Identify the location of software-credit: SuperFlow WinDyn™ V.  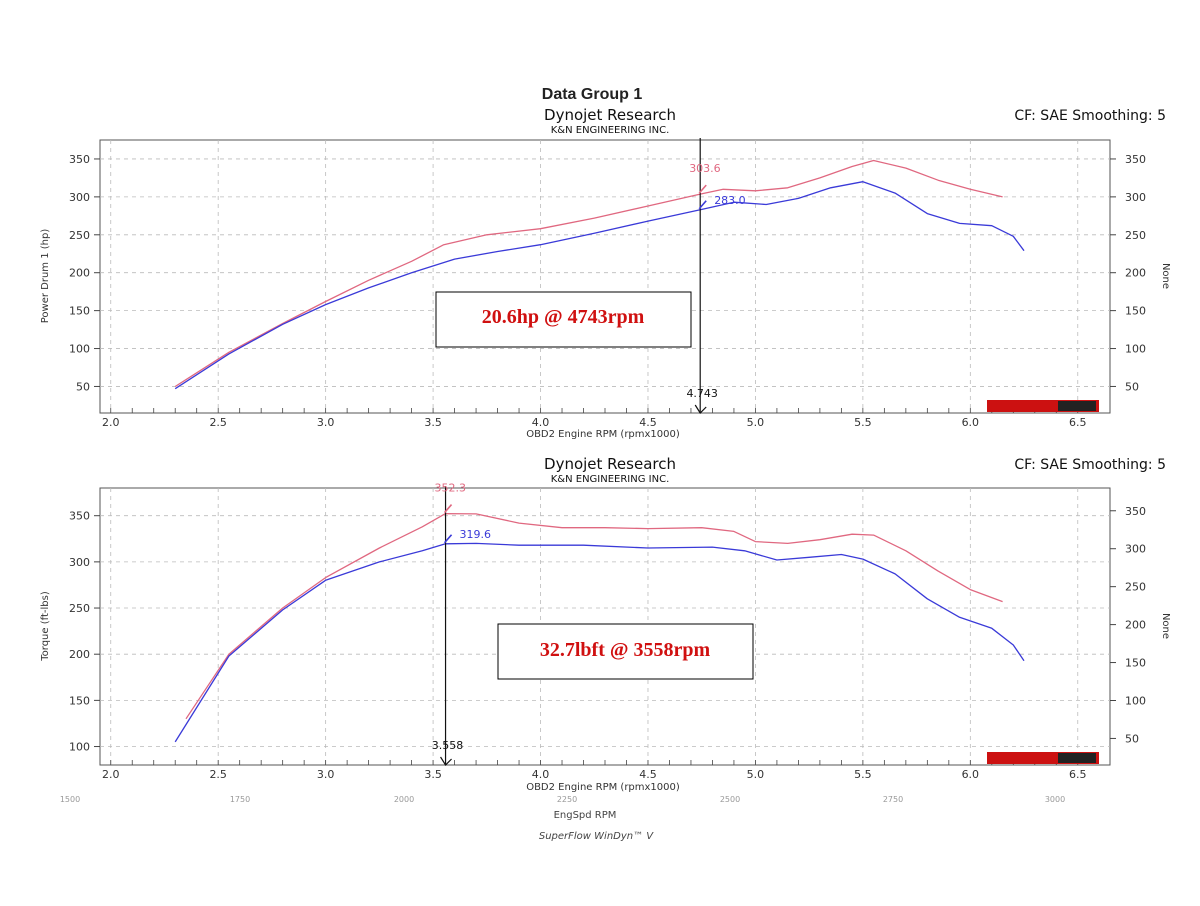
(596, 836).